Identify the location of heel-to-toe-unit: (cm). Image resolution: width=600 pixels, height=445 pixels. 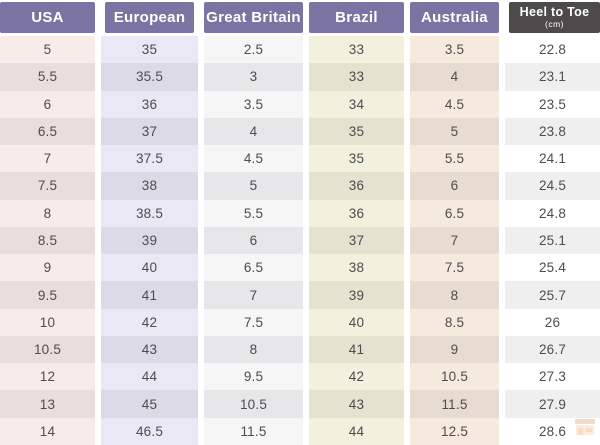
(554, 23).